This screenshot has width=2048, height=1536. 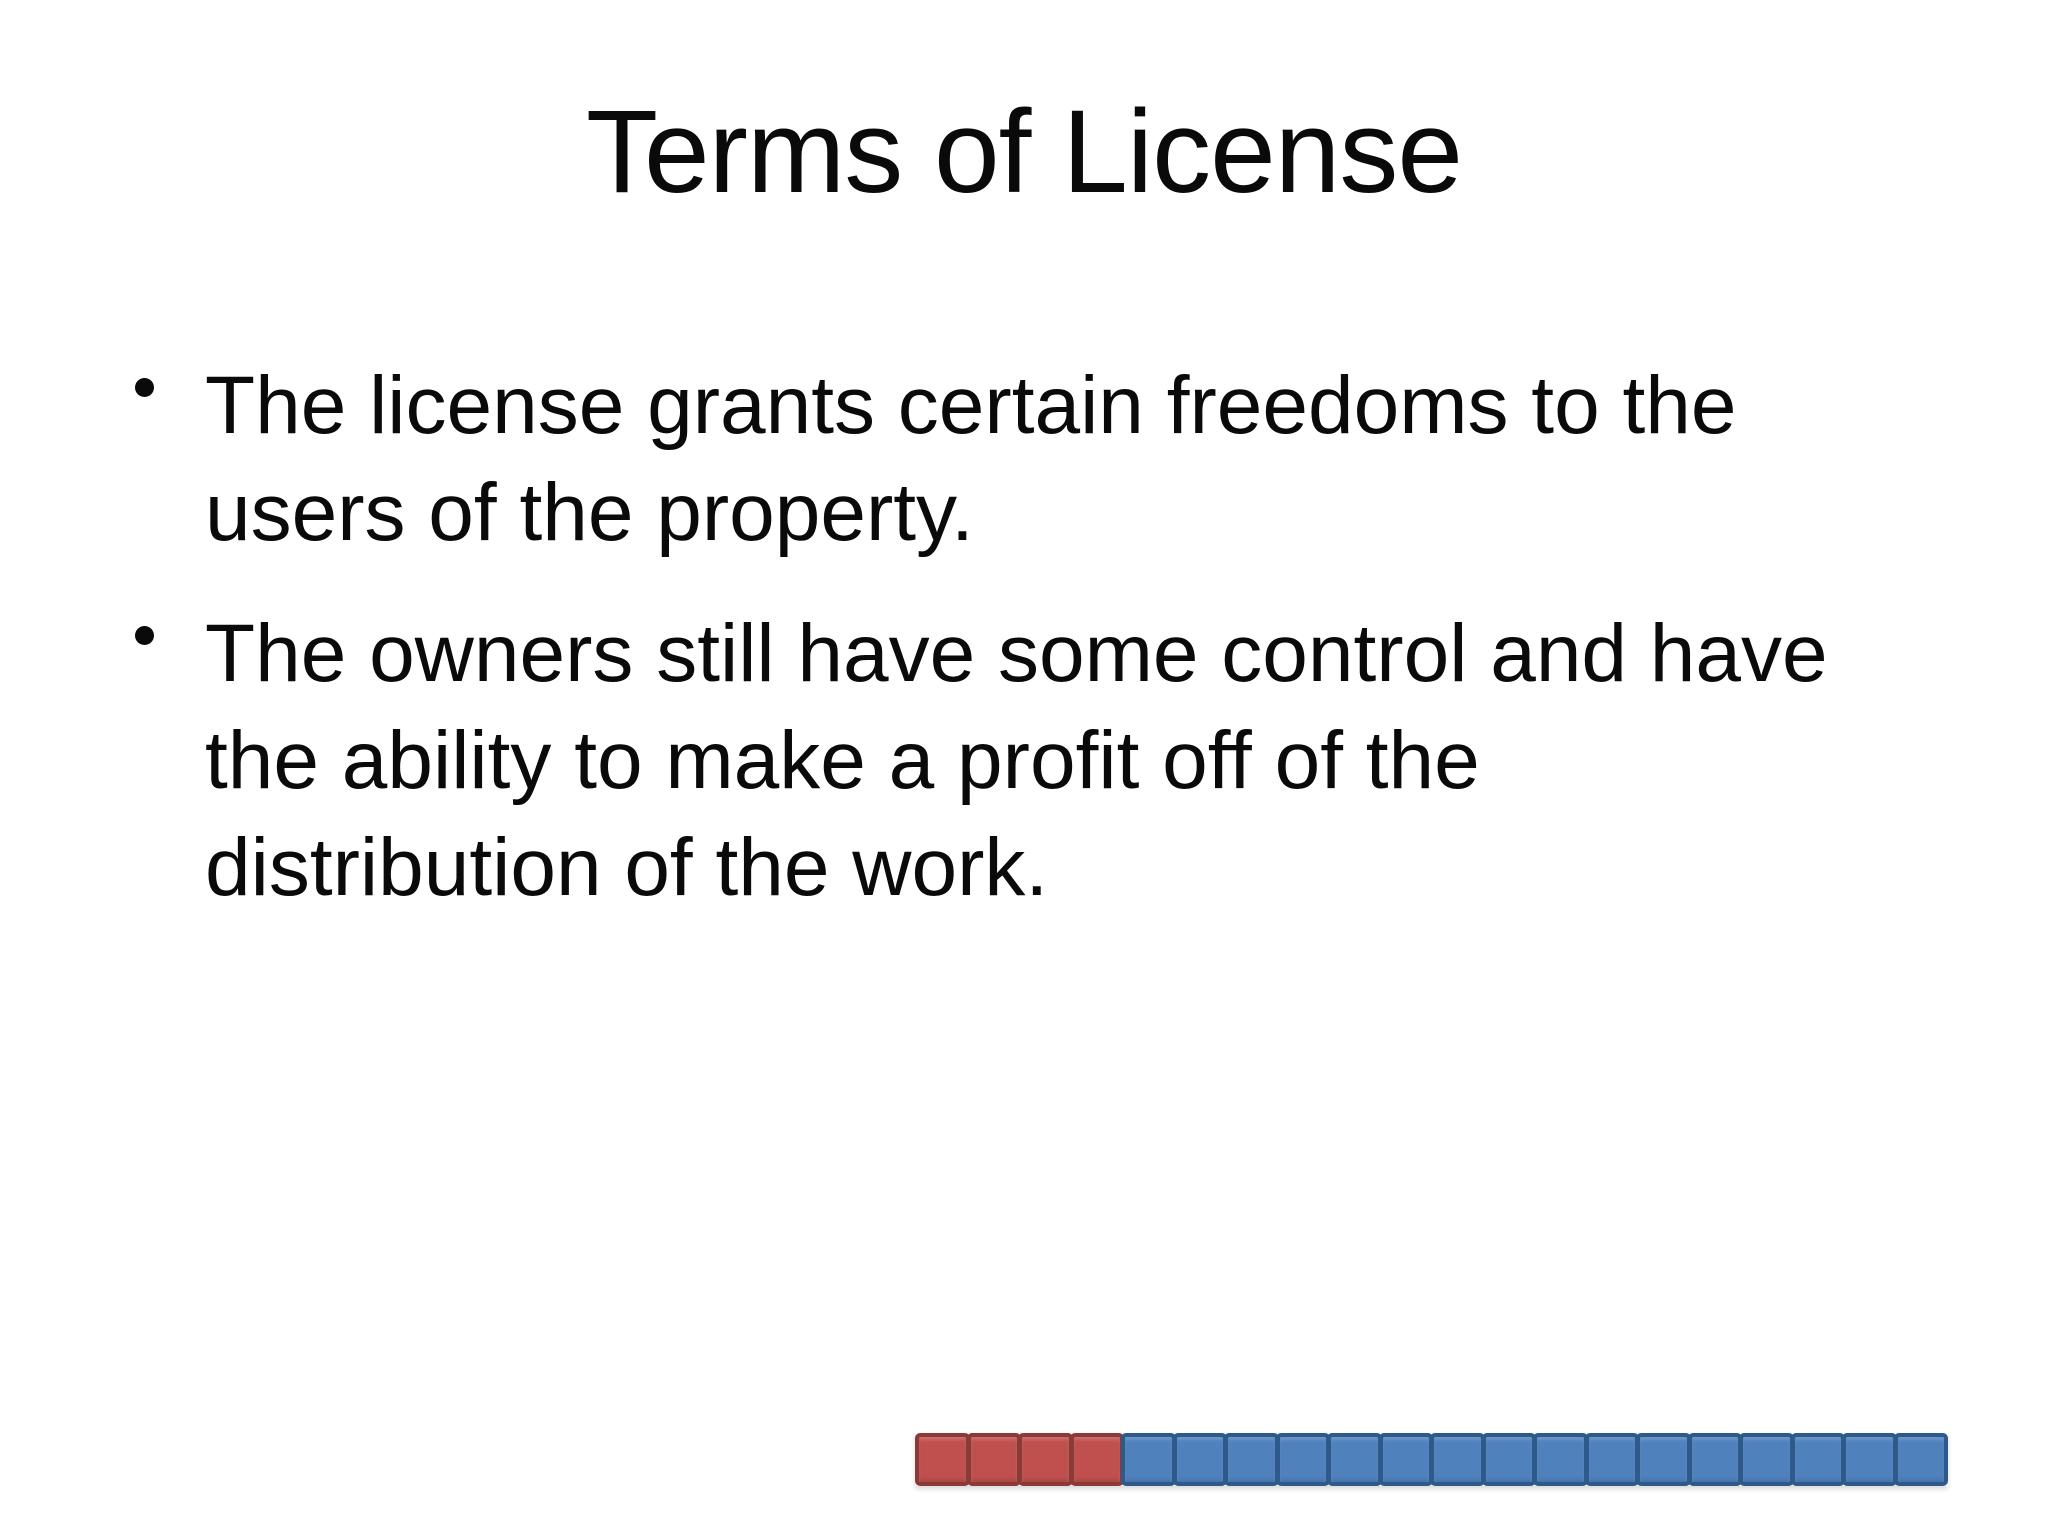 I want to click on slide-progress-bar, so click(x=1431, y=1459).